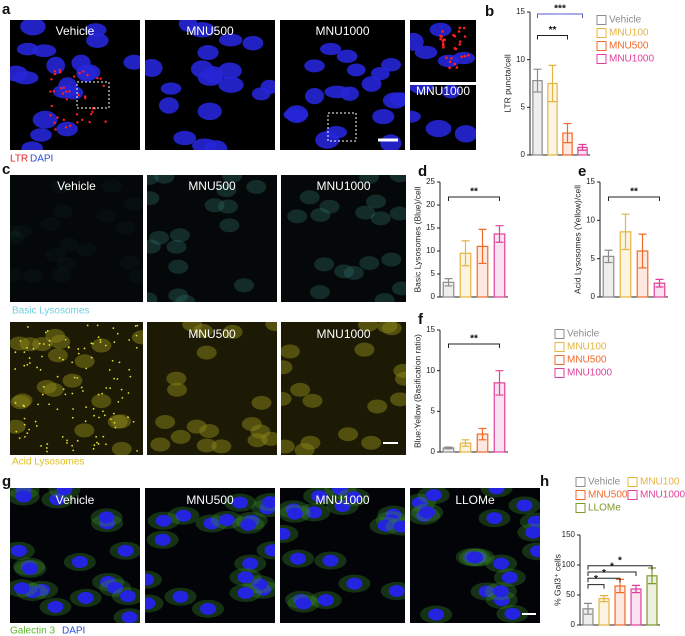 The height and width of the screenshot is (636, 685). Describe the element at coordinates (433, 273) in the screenshot. I see `y-tick-label: 5` at that location.